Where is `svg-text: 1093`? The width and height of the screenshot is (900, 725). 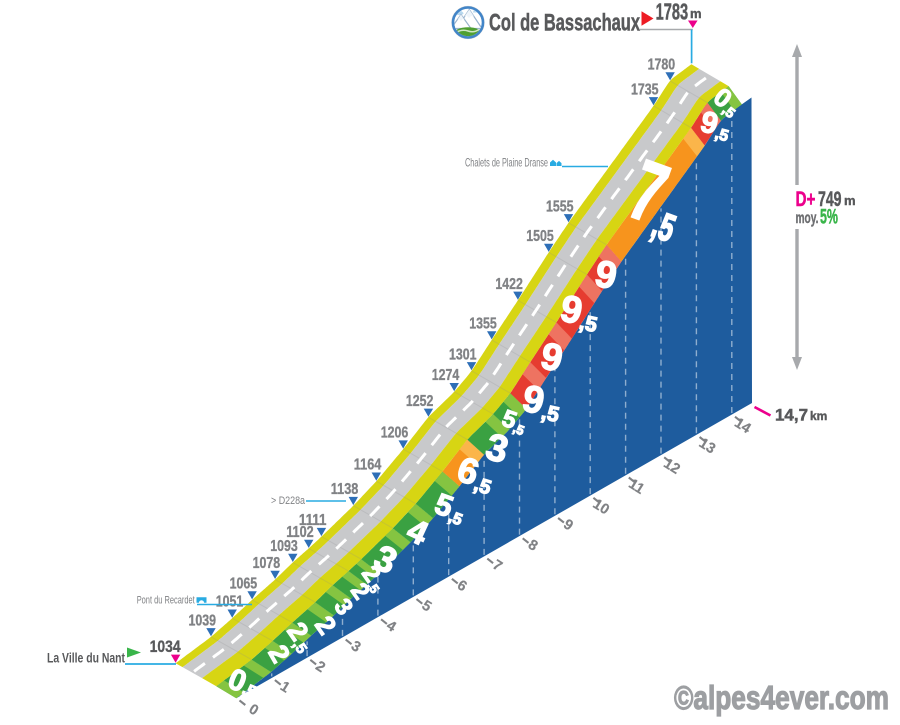 svg-text: 1093 is located at coordinates (284, 546).